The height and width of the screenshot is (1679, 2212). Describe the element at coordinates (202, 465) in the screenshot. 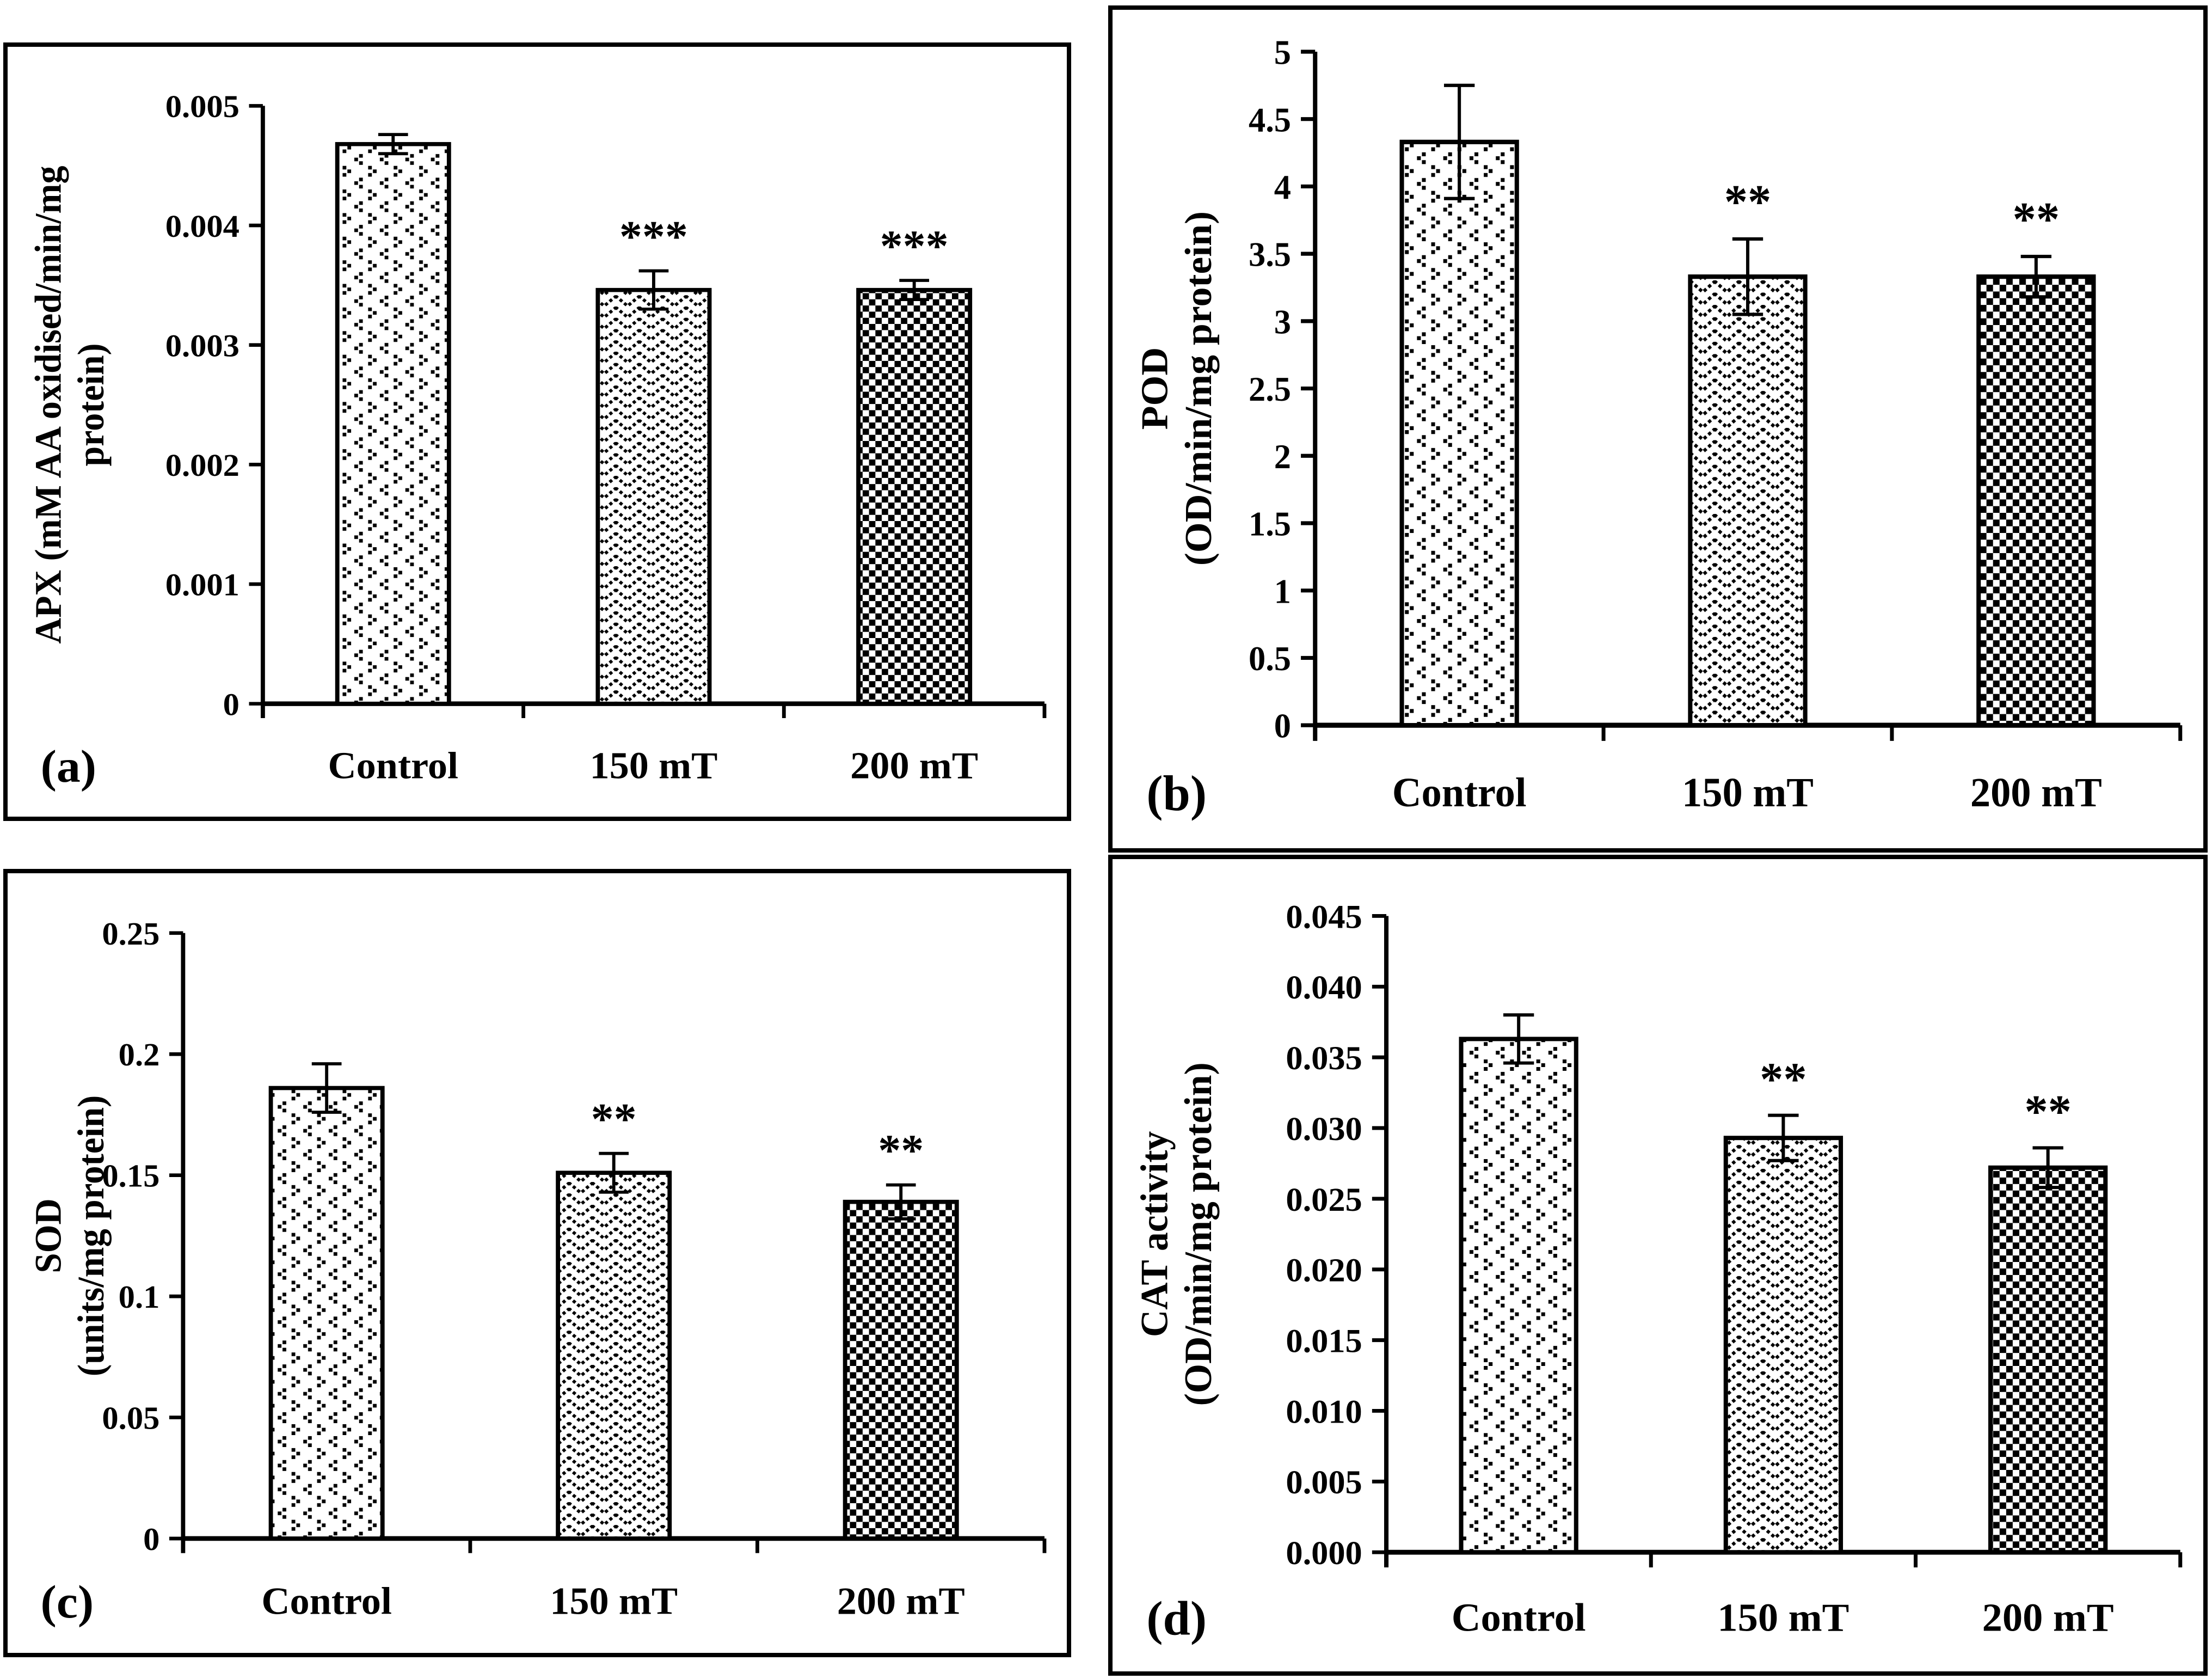

I see `y-tick-label: 0.002` at that location.